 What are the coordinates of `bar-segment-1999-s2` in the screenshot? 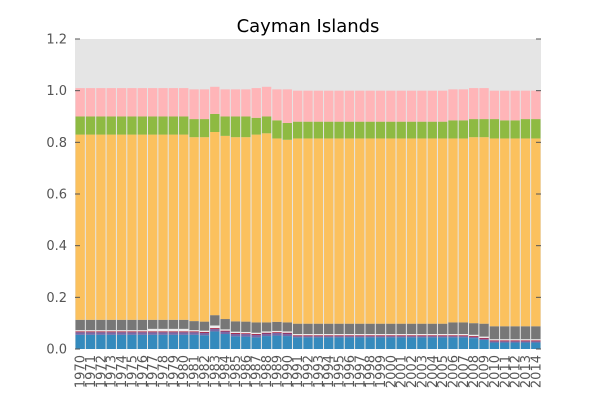 It's located at (380, 336).